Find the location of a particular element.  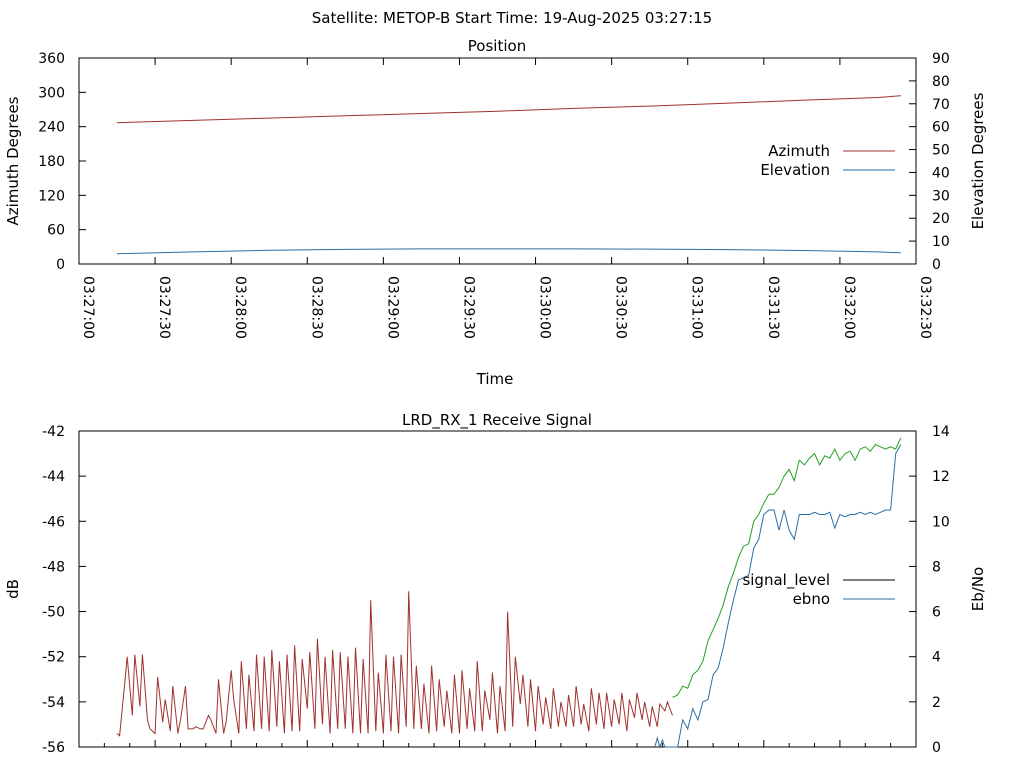

time-tick-label: 03:30:30 is located at coordinates (621, 307).